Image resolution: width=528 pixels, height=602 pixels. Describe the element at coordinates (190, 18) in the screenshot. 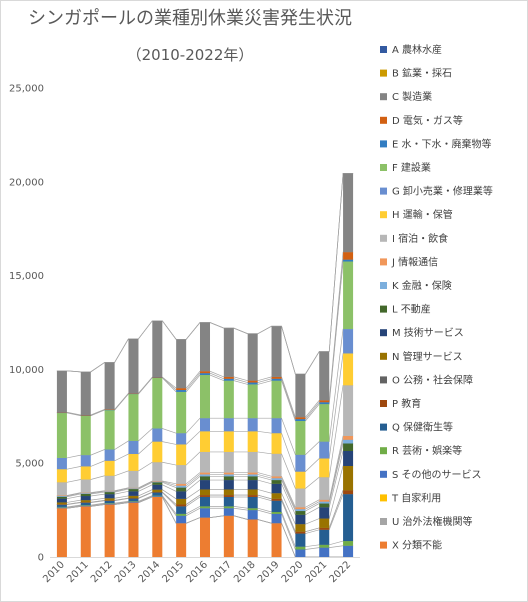

I see `chart-title: シンガポールの業種別休業災害発生状況` at that location.